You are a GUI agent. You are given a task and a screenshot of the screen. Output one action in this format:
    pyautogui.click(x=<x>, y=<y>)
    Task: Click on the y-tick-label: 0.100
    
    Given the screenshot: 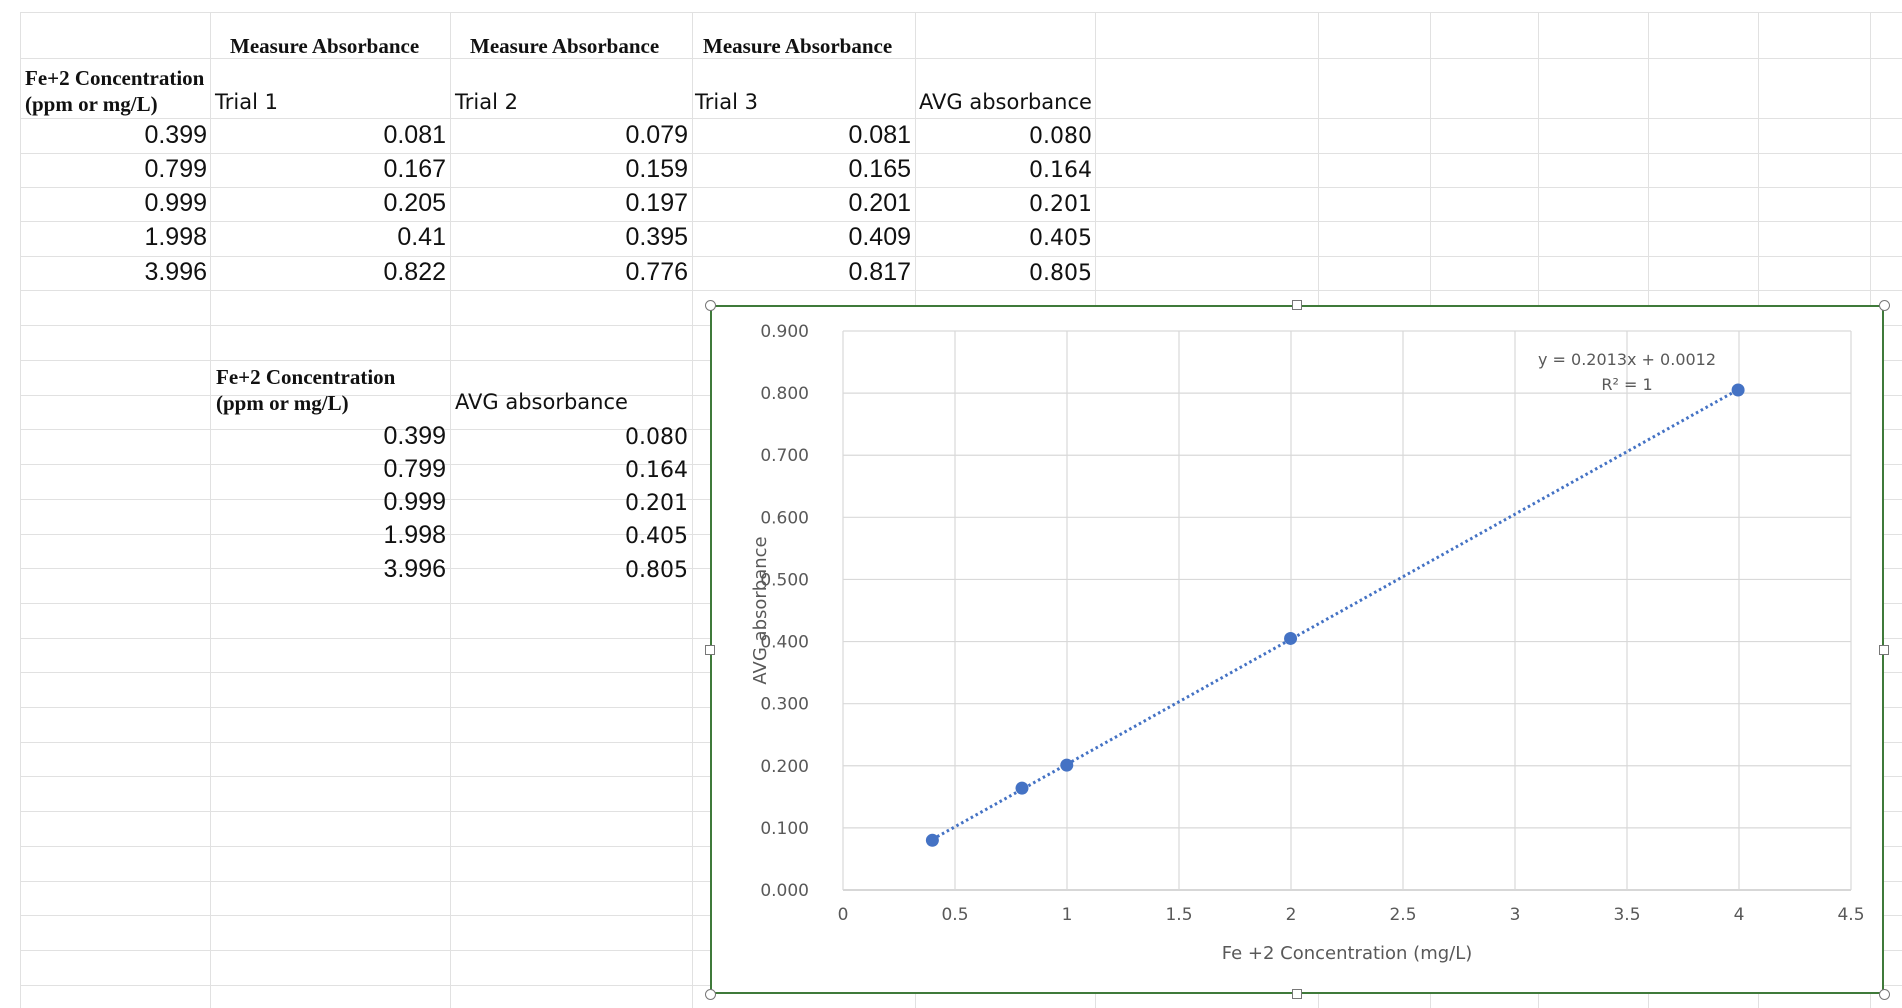 What is the action you would take?
    pyautogui.click(x=784, y=829)
    